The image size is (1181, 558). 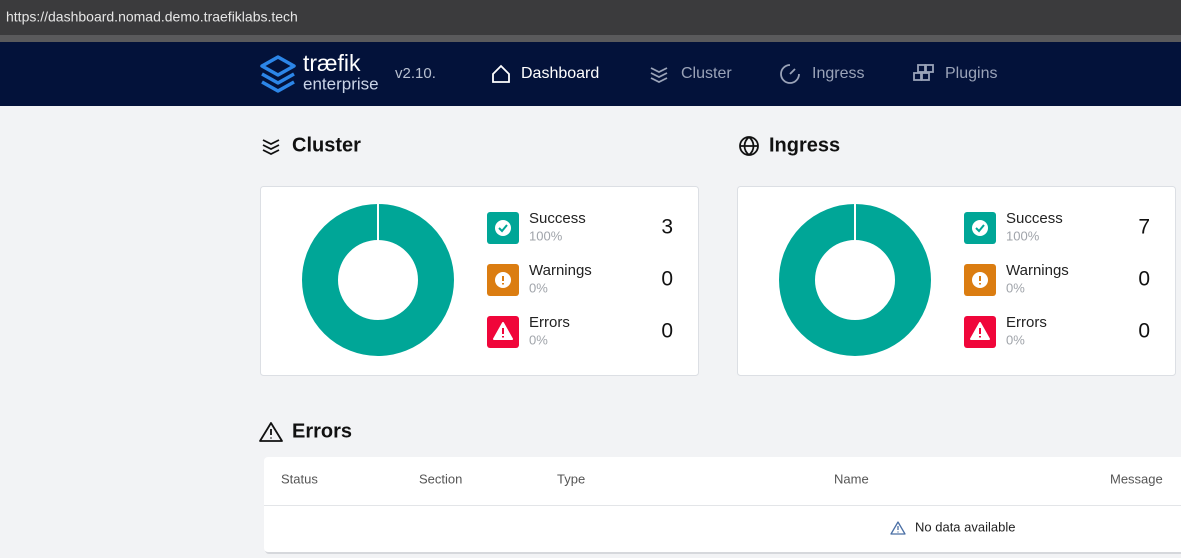 What do you see at coordinates (341, 83) in the screenshot?
I see `brand-sub: enterprise` at bounding box center [341, 83].